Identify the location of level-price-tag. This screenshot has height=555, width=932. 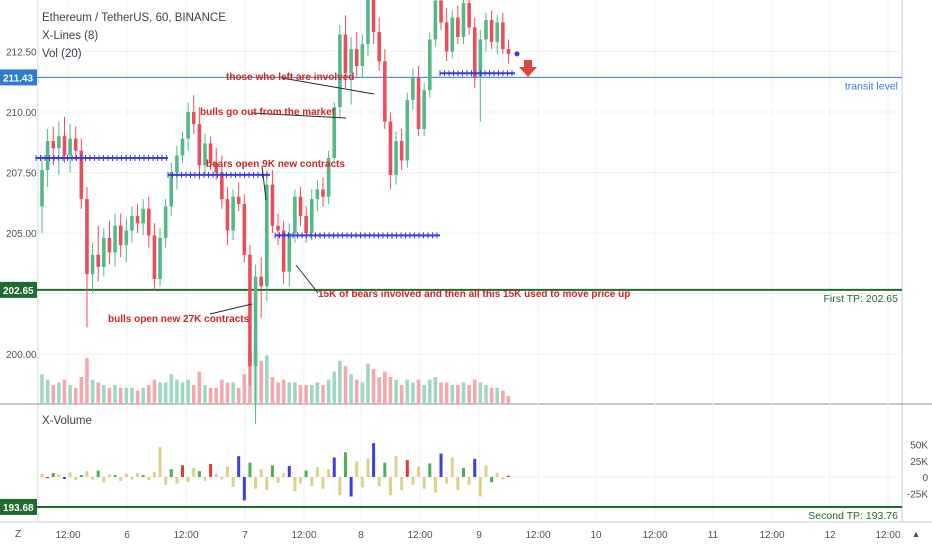
(18, 77).